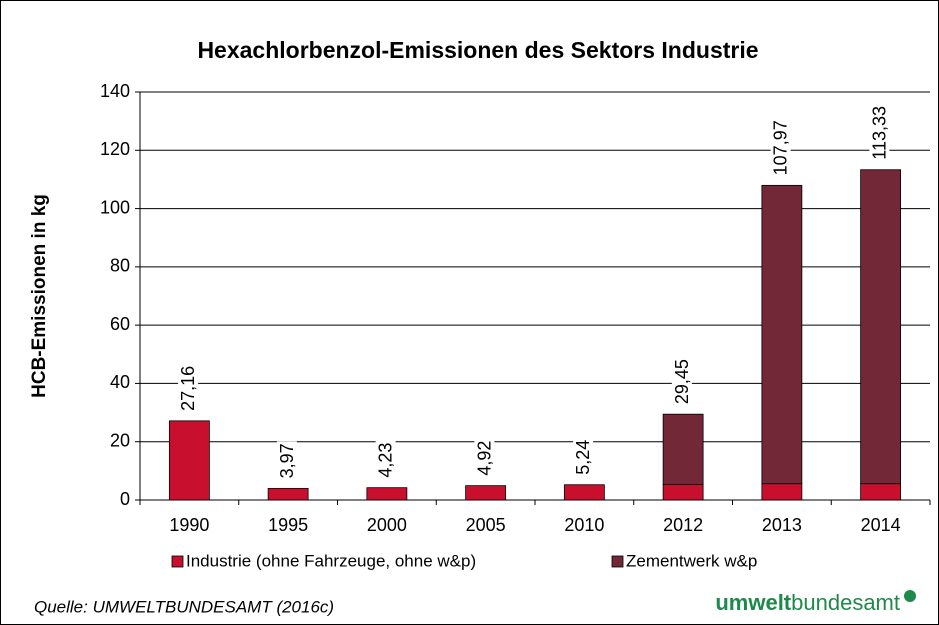  Describe the element at coordinates (120, 440) in the screenshot. I see `y-tick-label: 20` at that location.